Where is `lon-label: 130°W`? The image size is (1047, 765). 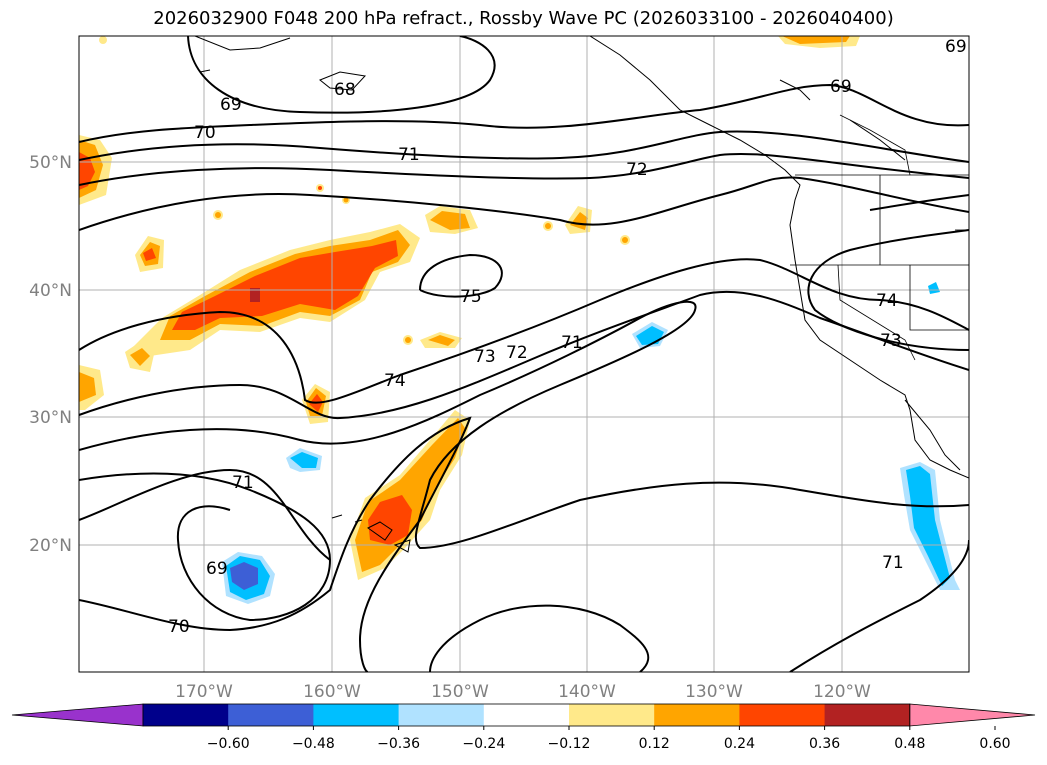
lon-label: 130°W is located at coordinates (714, 692).